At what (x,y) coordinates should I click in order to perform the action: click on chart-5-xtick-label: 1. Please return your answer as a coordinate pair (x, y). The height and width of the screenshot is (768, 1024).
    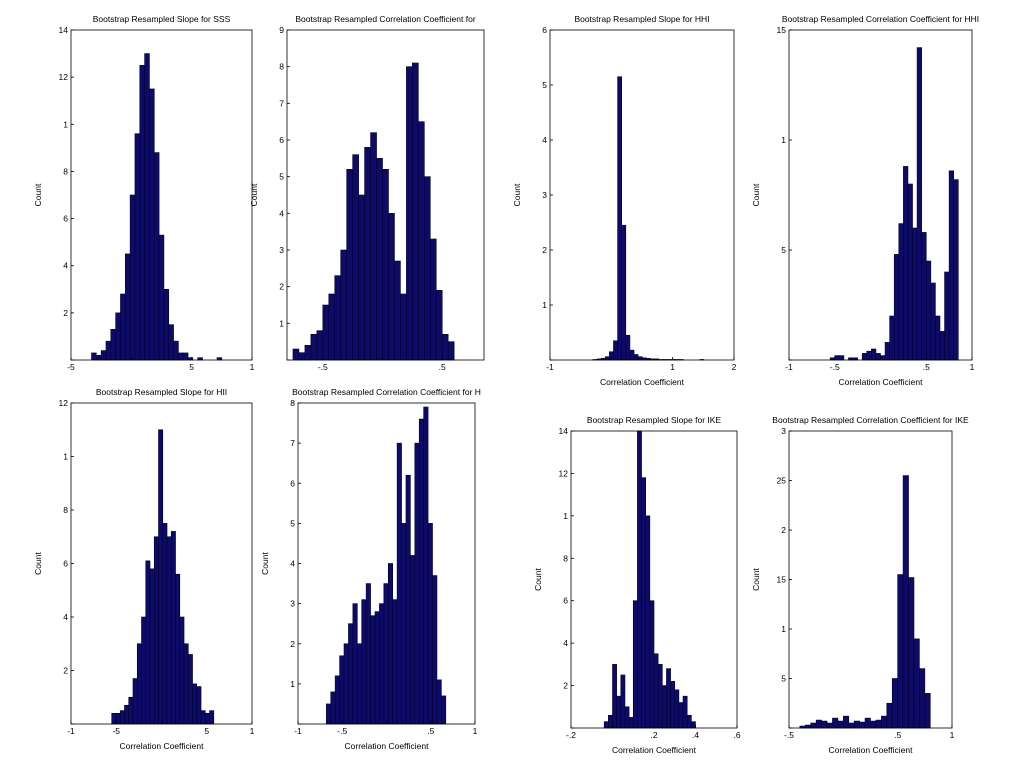
    Looking at the image, I should click on (252, 731).